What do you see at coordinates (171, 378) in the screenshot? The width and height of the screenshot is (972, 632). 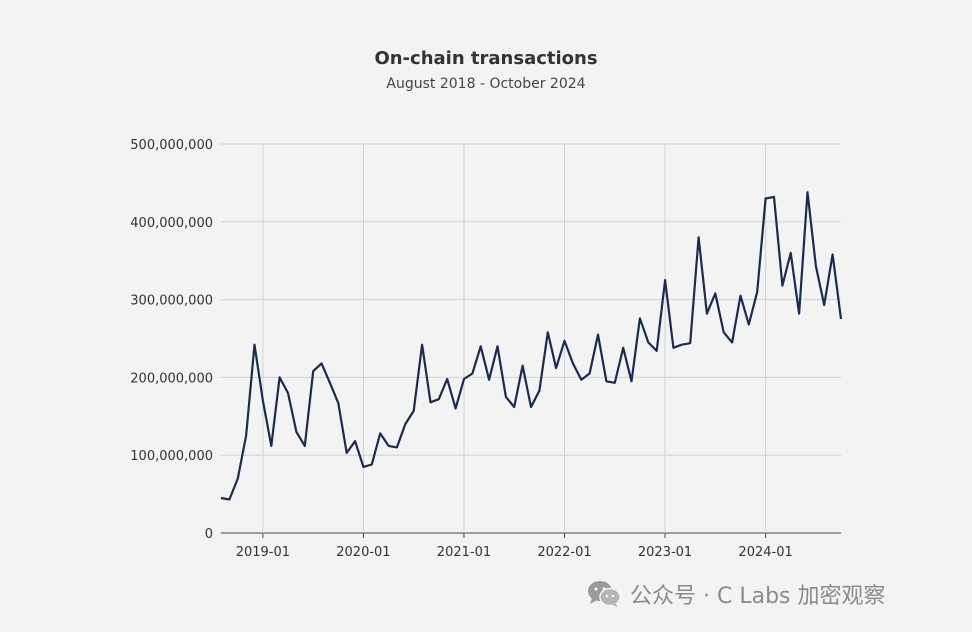 I see `y-tick-label: 200,000,000` at bounding box center [171, 378].